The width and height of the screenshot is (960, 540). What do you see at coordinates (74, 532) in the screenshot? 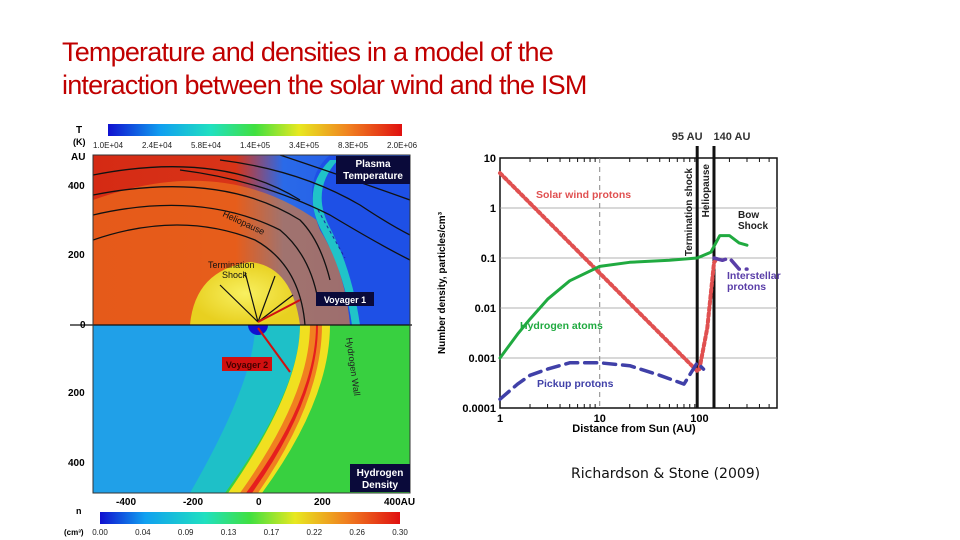
I see `dens-colorbar-unit: (cm³)` at bounding box center [74, 532].